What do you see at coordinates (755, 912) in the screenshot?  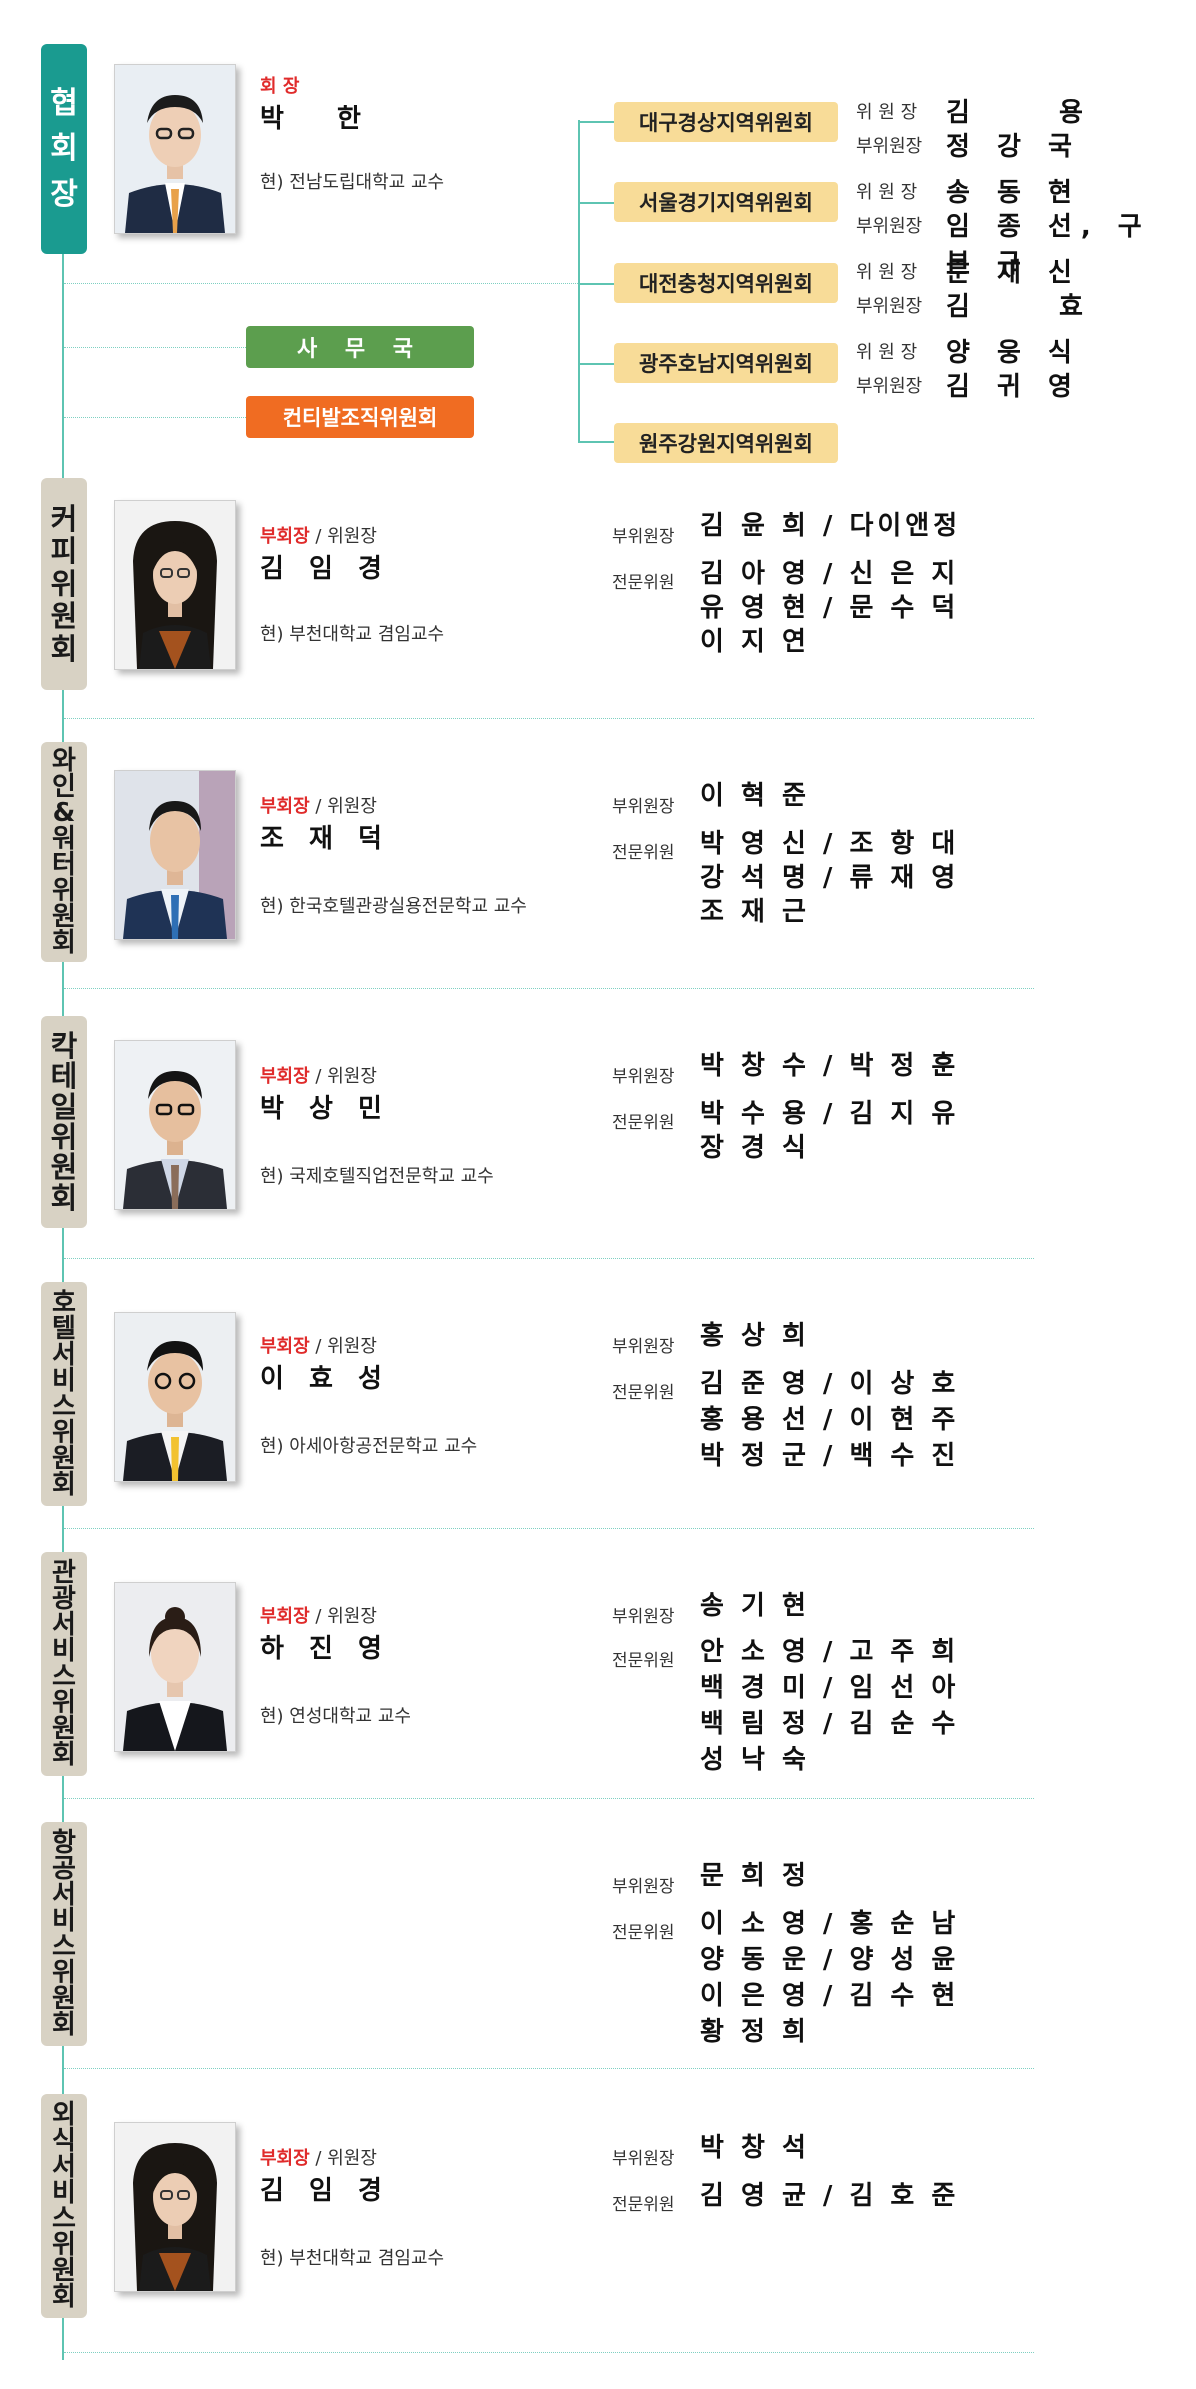 I see `expert-value: 조 재 근` at bounding box center [755, 912].